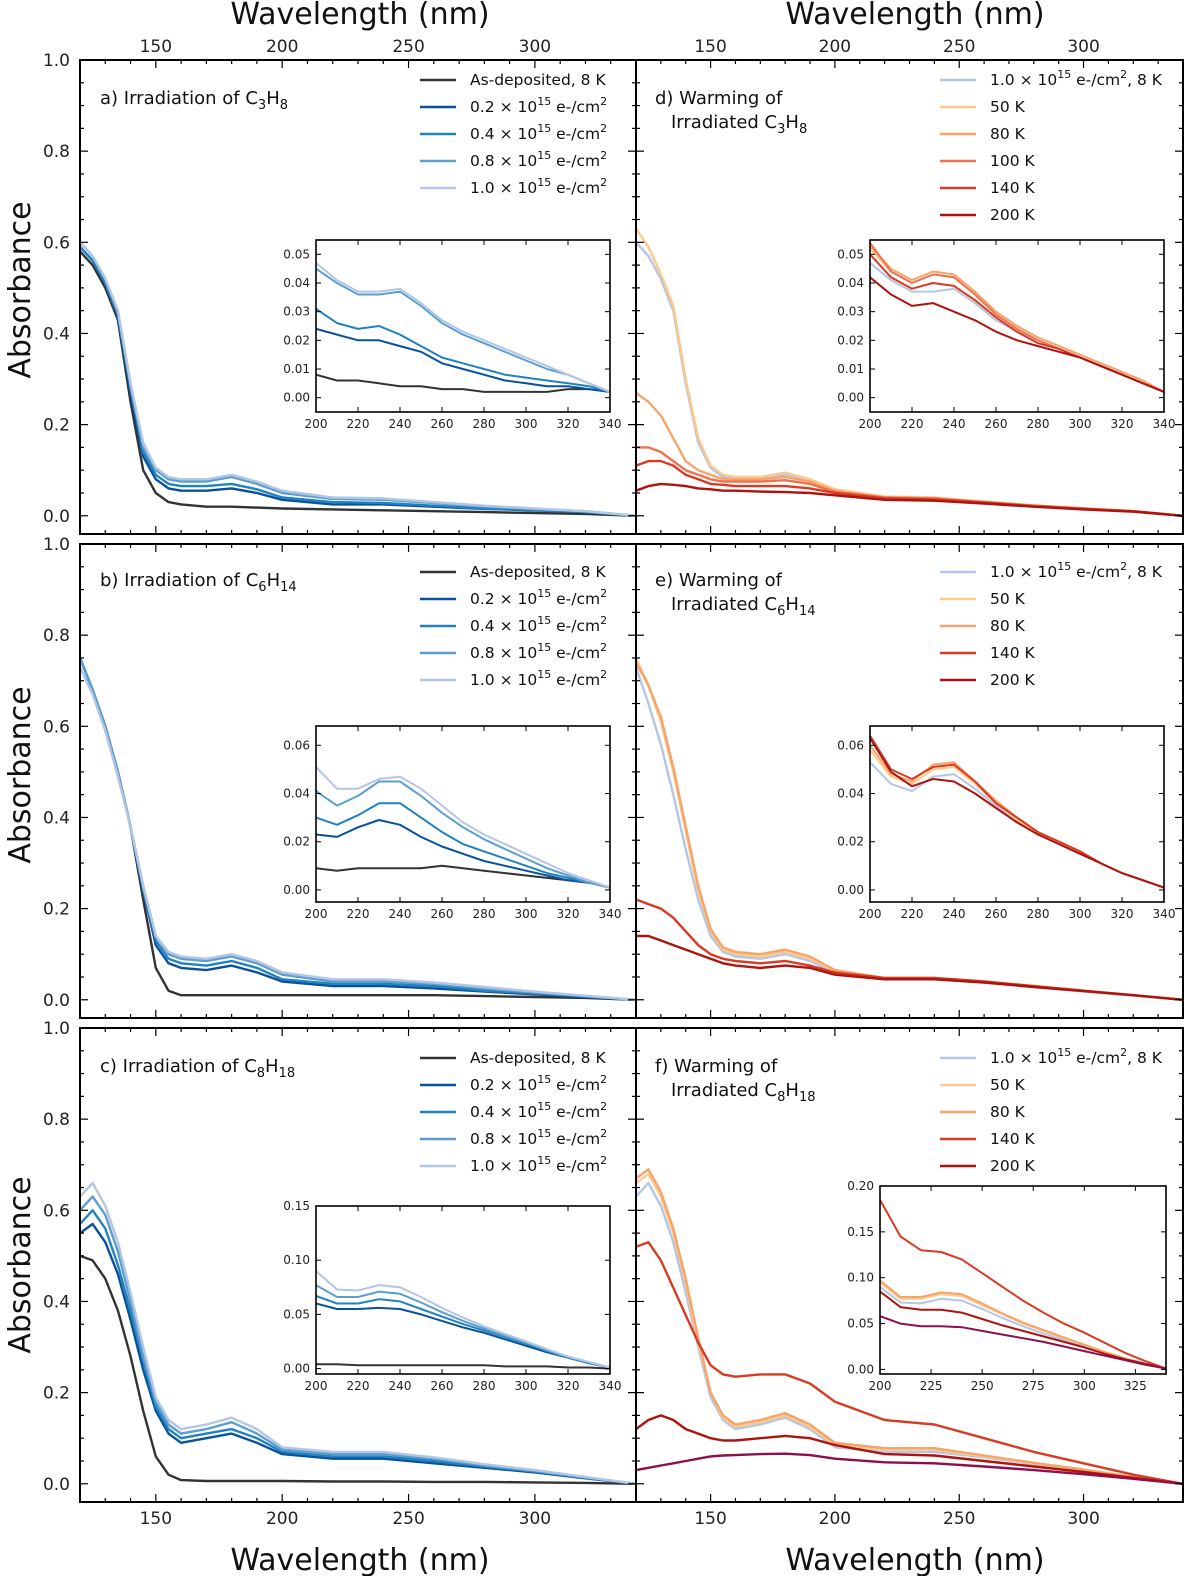 The height and width of the screenshot is (1576, 1200). Describe the element at coordinates (860, 1278) in the screenshot. I see `inset-y-tick-label: 0.10` at that location.